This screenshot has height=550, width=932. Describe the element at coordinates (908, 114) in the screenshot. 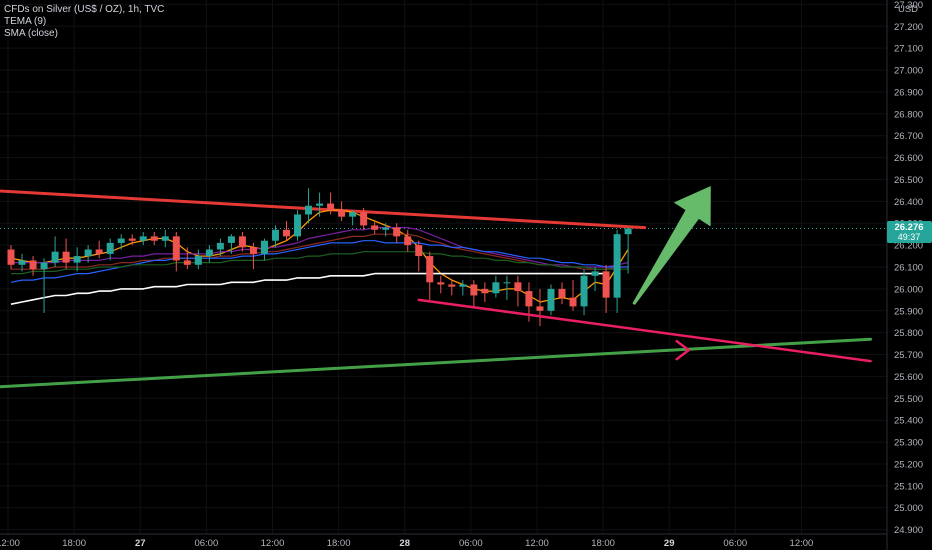

I see `price-tick-label: 26.800` at that location.